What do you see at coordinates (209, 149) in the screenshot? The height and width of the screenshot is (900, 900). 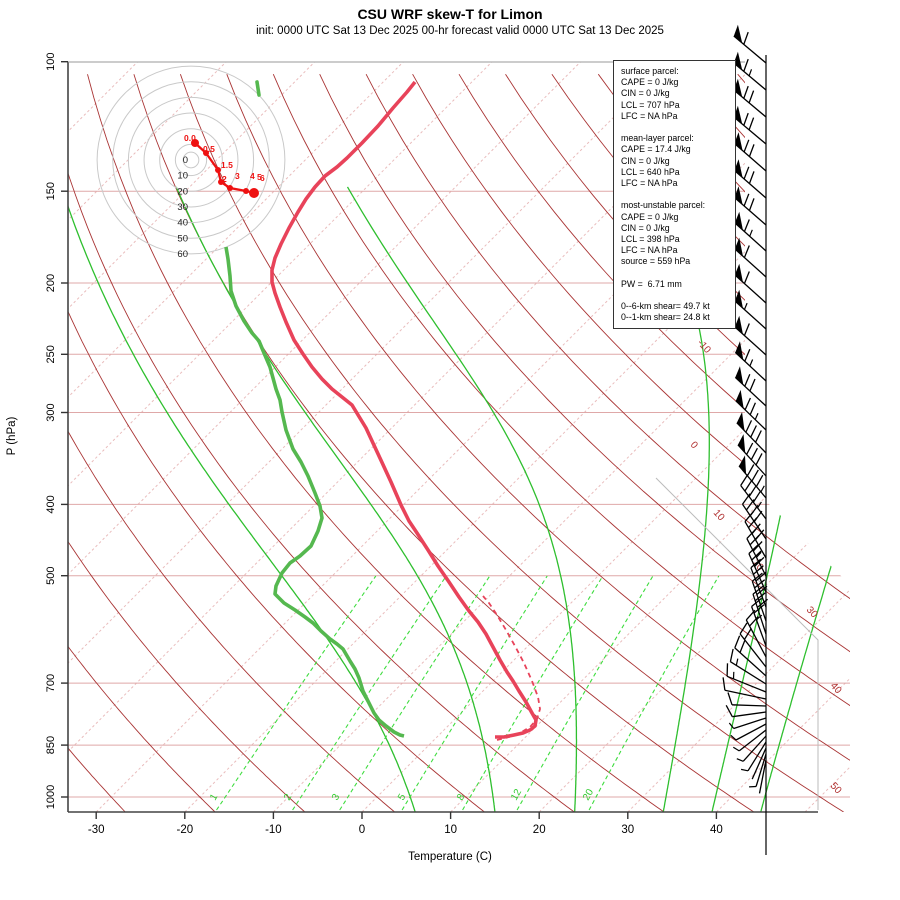 I see `hodograph-height-label: 0.5` at bounding box center [209, 149].